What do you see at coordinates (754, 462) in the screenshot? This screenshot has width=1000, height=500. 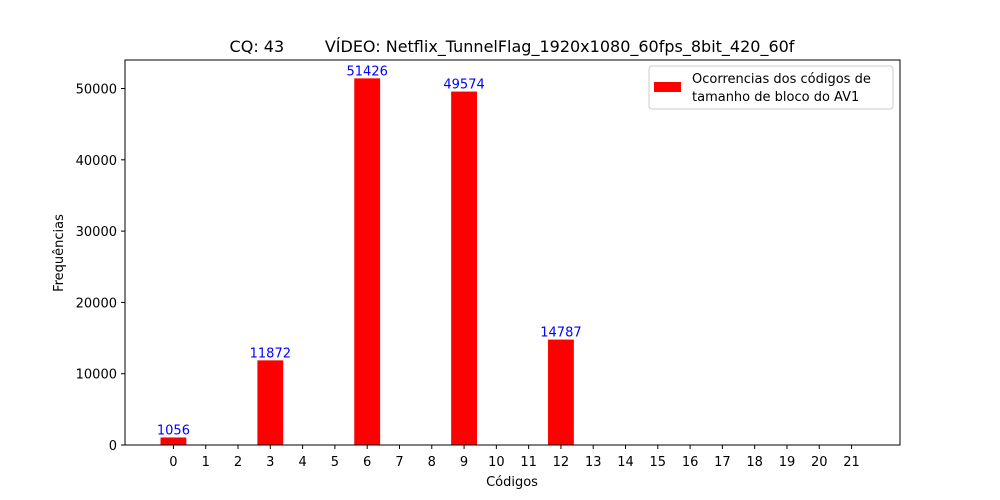 I see `x-tick-label-18: 18` at bounding box center [754, 462].